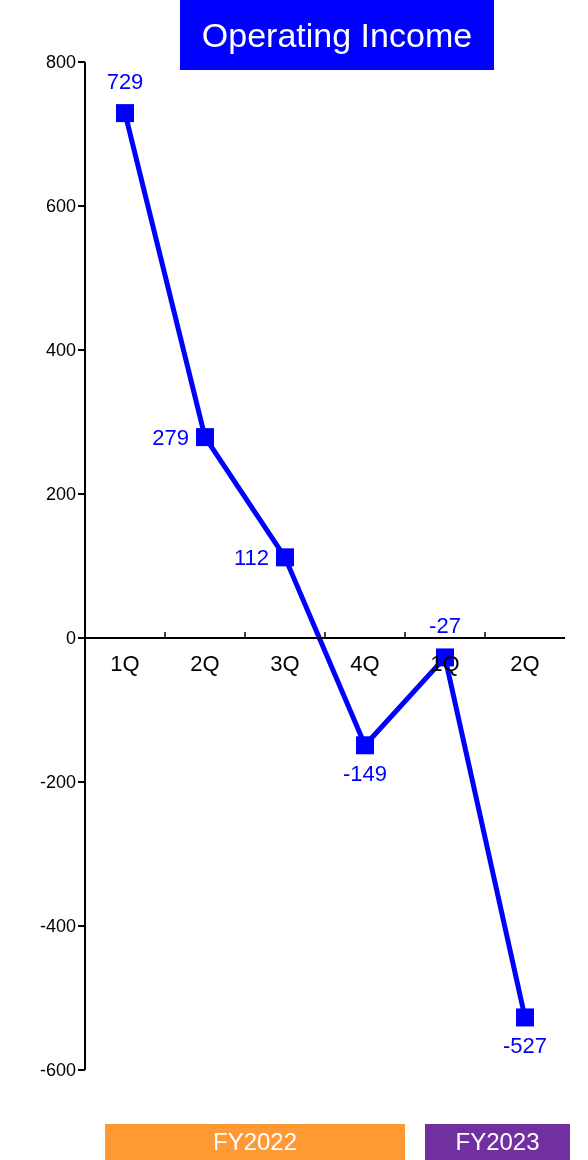  Describe the element at coordinates (70, 638) in the screenshot. I see `y-tick-label: 0` at that location.